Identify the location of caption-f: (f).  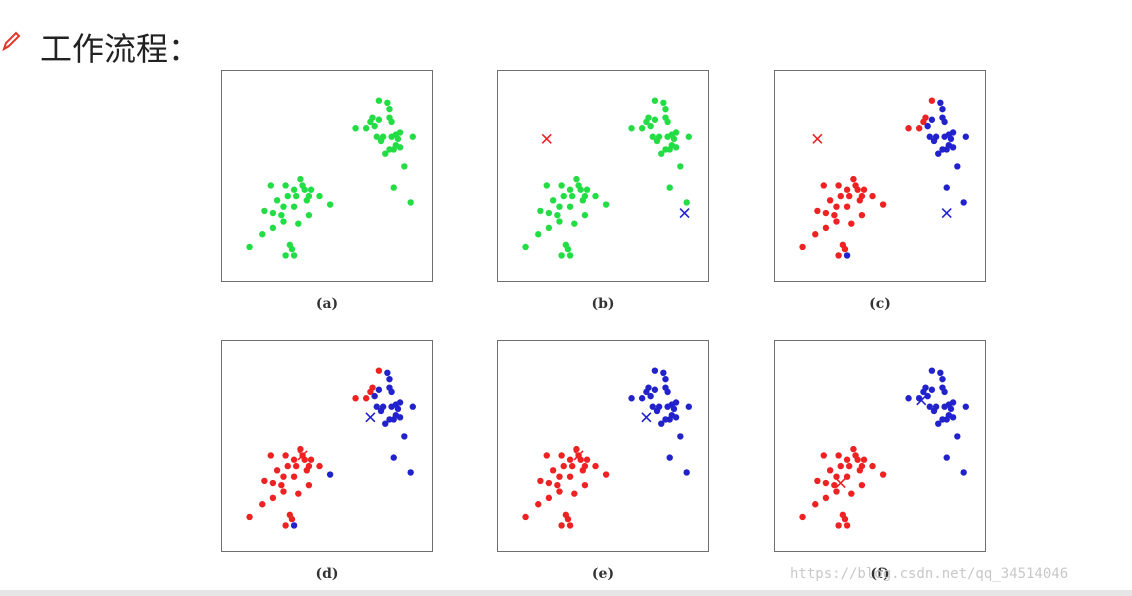
(880, 574).